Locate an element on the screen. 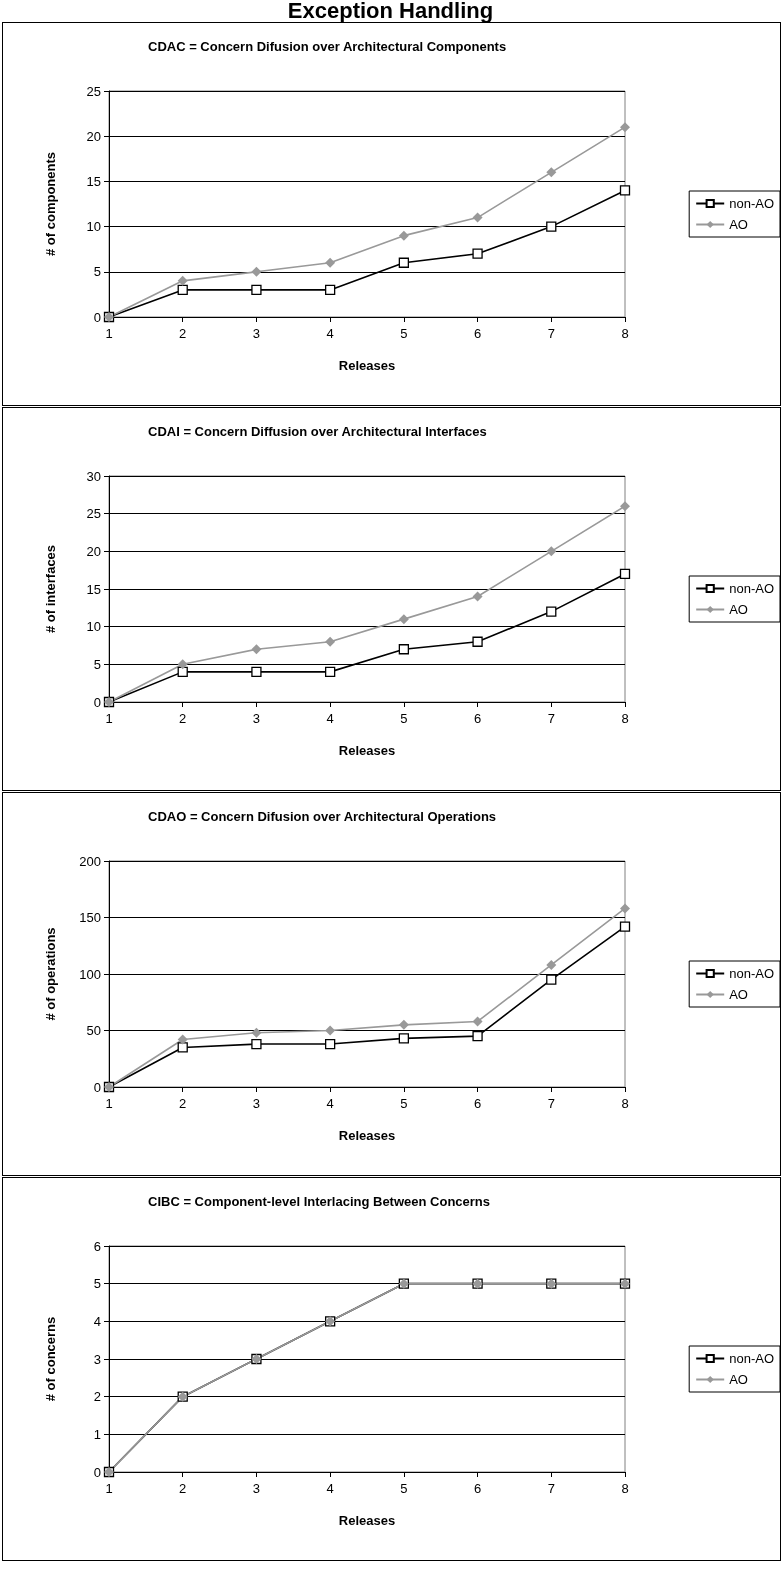 The height and width of the screenshot is (1583, 781). y-tick-label: 150 is located at coordinates (90, 917).